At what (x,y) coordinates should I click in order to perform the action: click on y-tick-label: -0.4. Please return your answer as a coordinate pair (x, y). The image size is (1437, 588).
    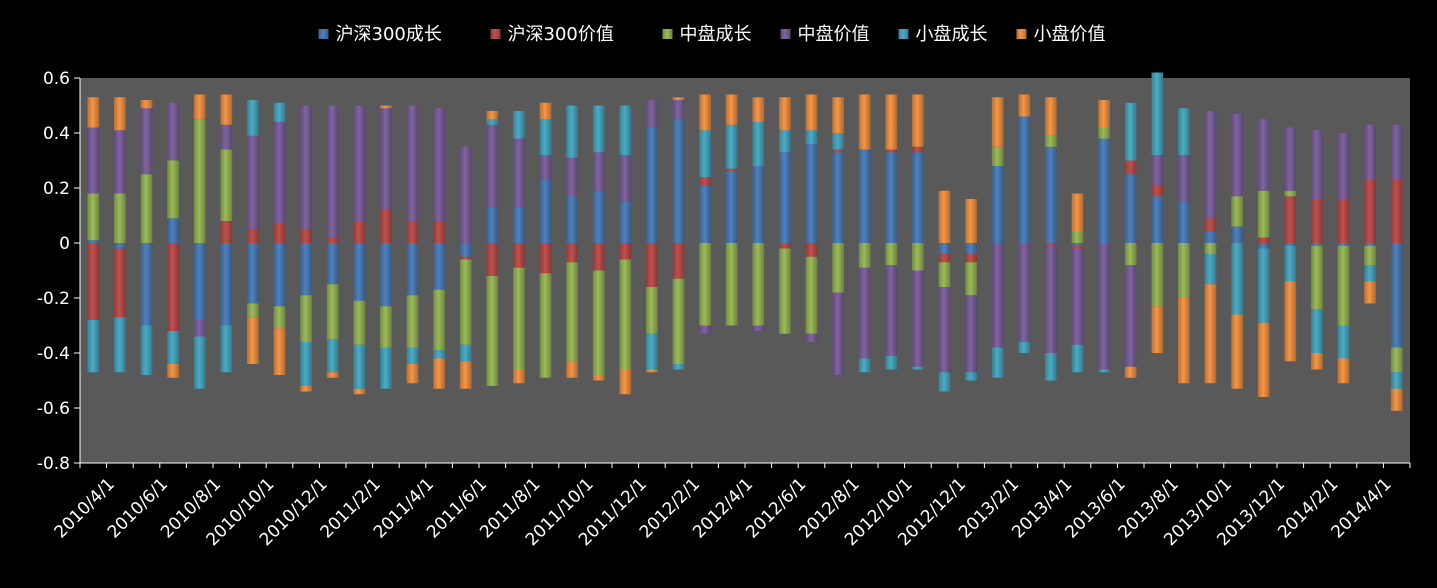
    Looking at the image, I should click on (53, 354).